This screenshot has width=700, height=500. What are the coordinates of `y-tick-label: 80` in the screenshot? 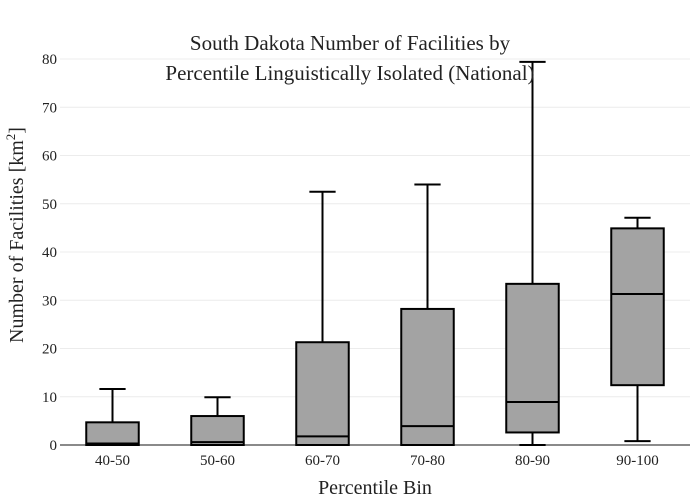 It's located at (49, 60).